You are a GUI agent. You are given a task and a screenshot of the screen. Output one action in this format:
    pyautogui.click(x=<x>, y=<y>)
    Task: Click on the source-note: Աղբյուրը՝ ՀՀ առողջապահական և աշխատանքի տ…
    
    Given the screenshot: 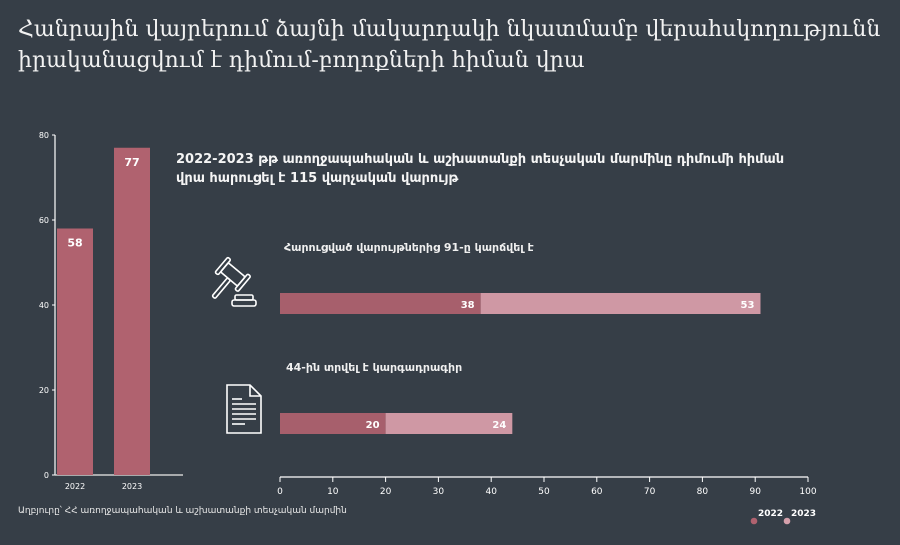 What is the action you would take?
    pyautogui.click(x=182, y=511)
    